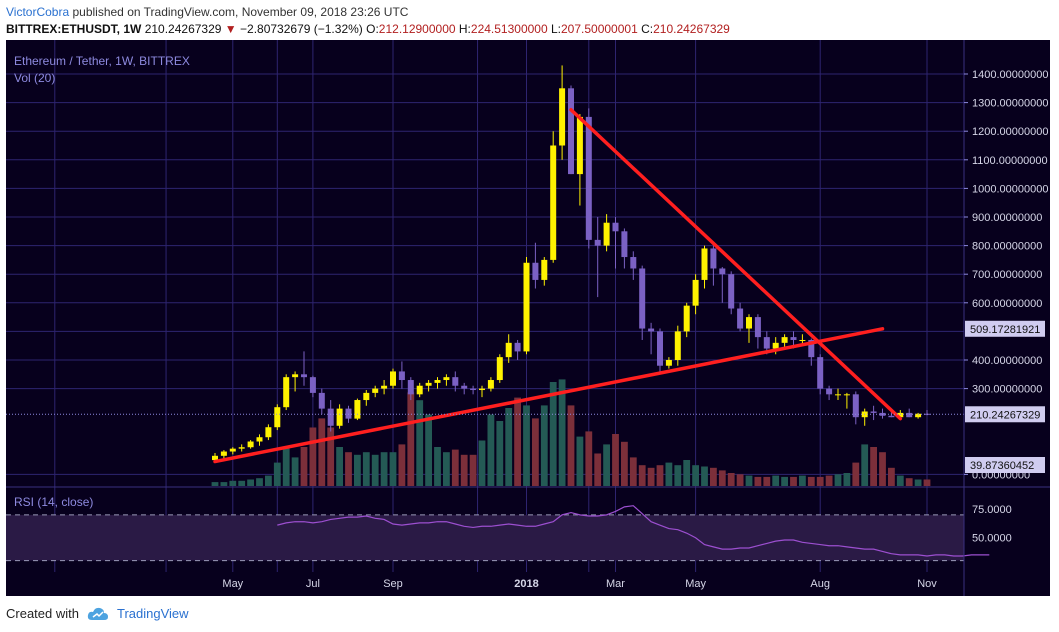 This screenshot has height=632, width=1059. Describe the element at coordinates (820, 584) in the screenshot. I see `time-tick-label: Aug` at that location.